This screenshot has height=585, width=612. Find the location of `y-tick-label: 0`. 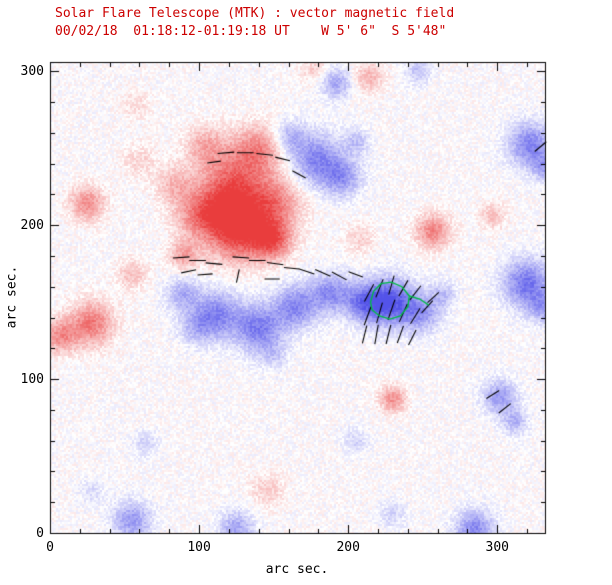

y-tick-label: 0 is located at coordinates (40, 533).